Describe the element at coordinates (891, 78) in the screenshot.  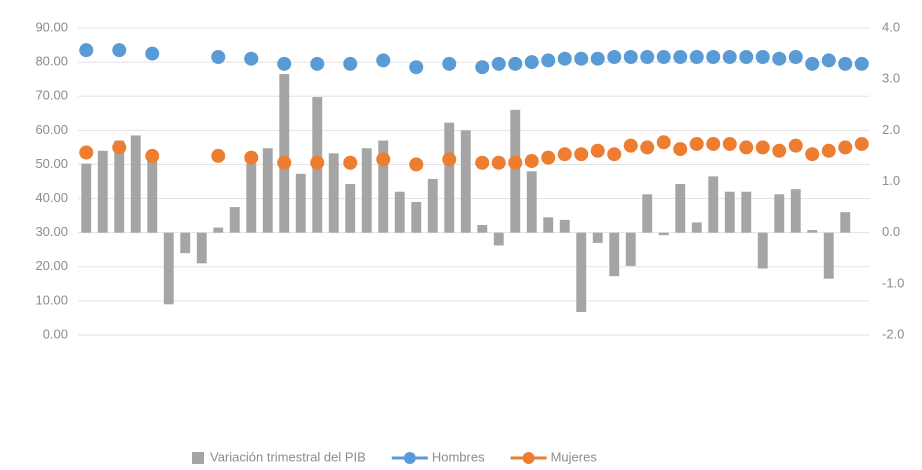
I see `y2-tick-label: 3.0` at that location.